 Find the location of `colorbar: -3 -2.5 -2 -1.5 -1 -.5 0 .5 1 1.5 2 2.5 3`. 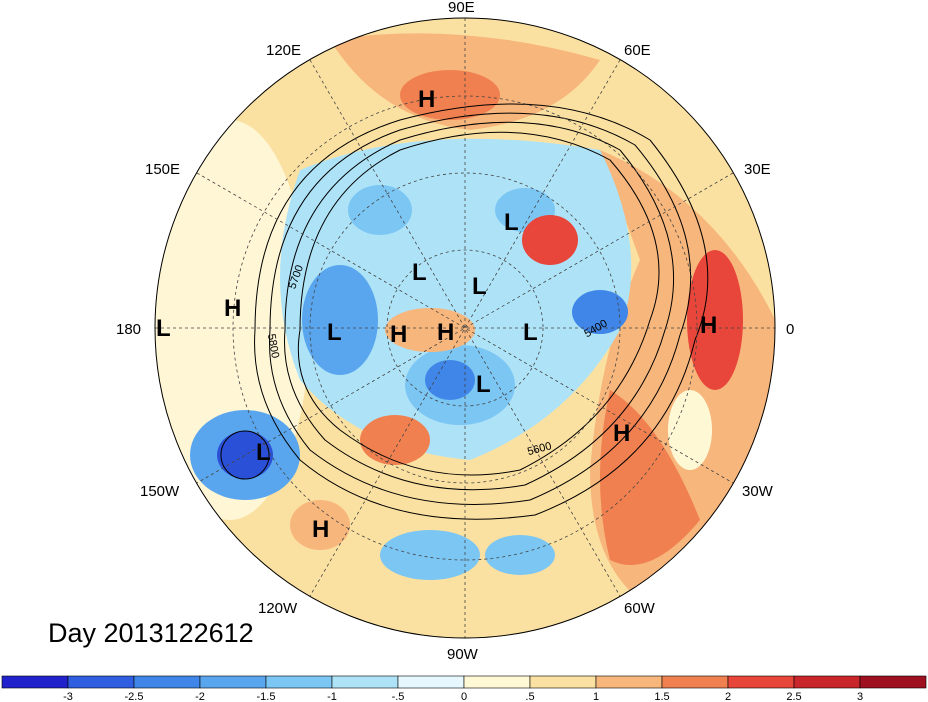

colorbar: -3 -2.5 -2 -1.5 -1 -.5 0 .5 1 1.5 2 2.5 3 is located at coordinates (464, 688).